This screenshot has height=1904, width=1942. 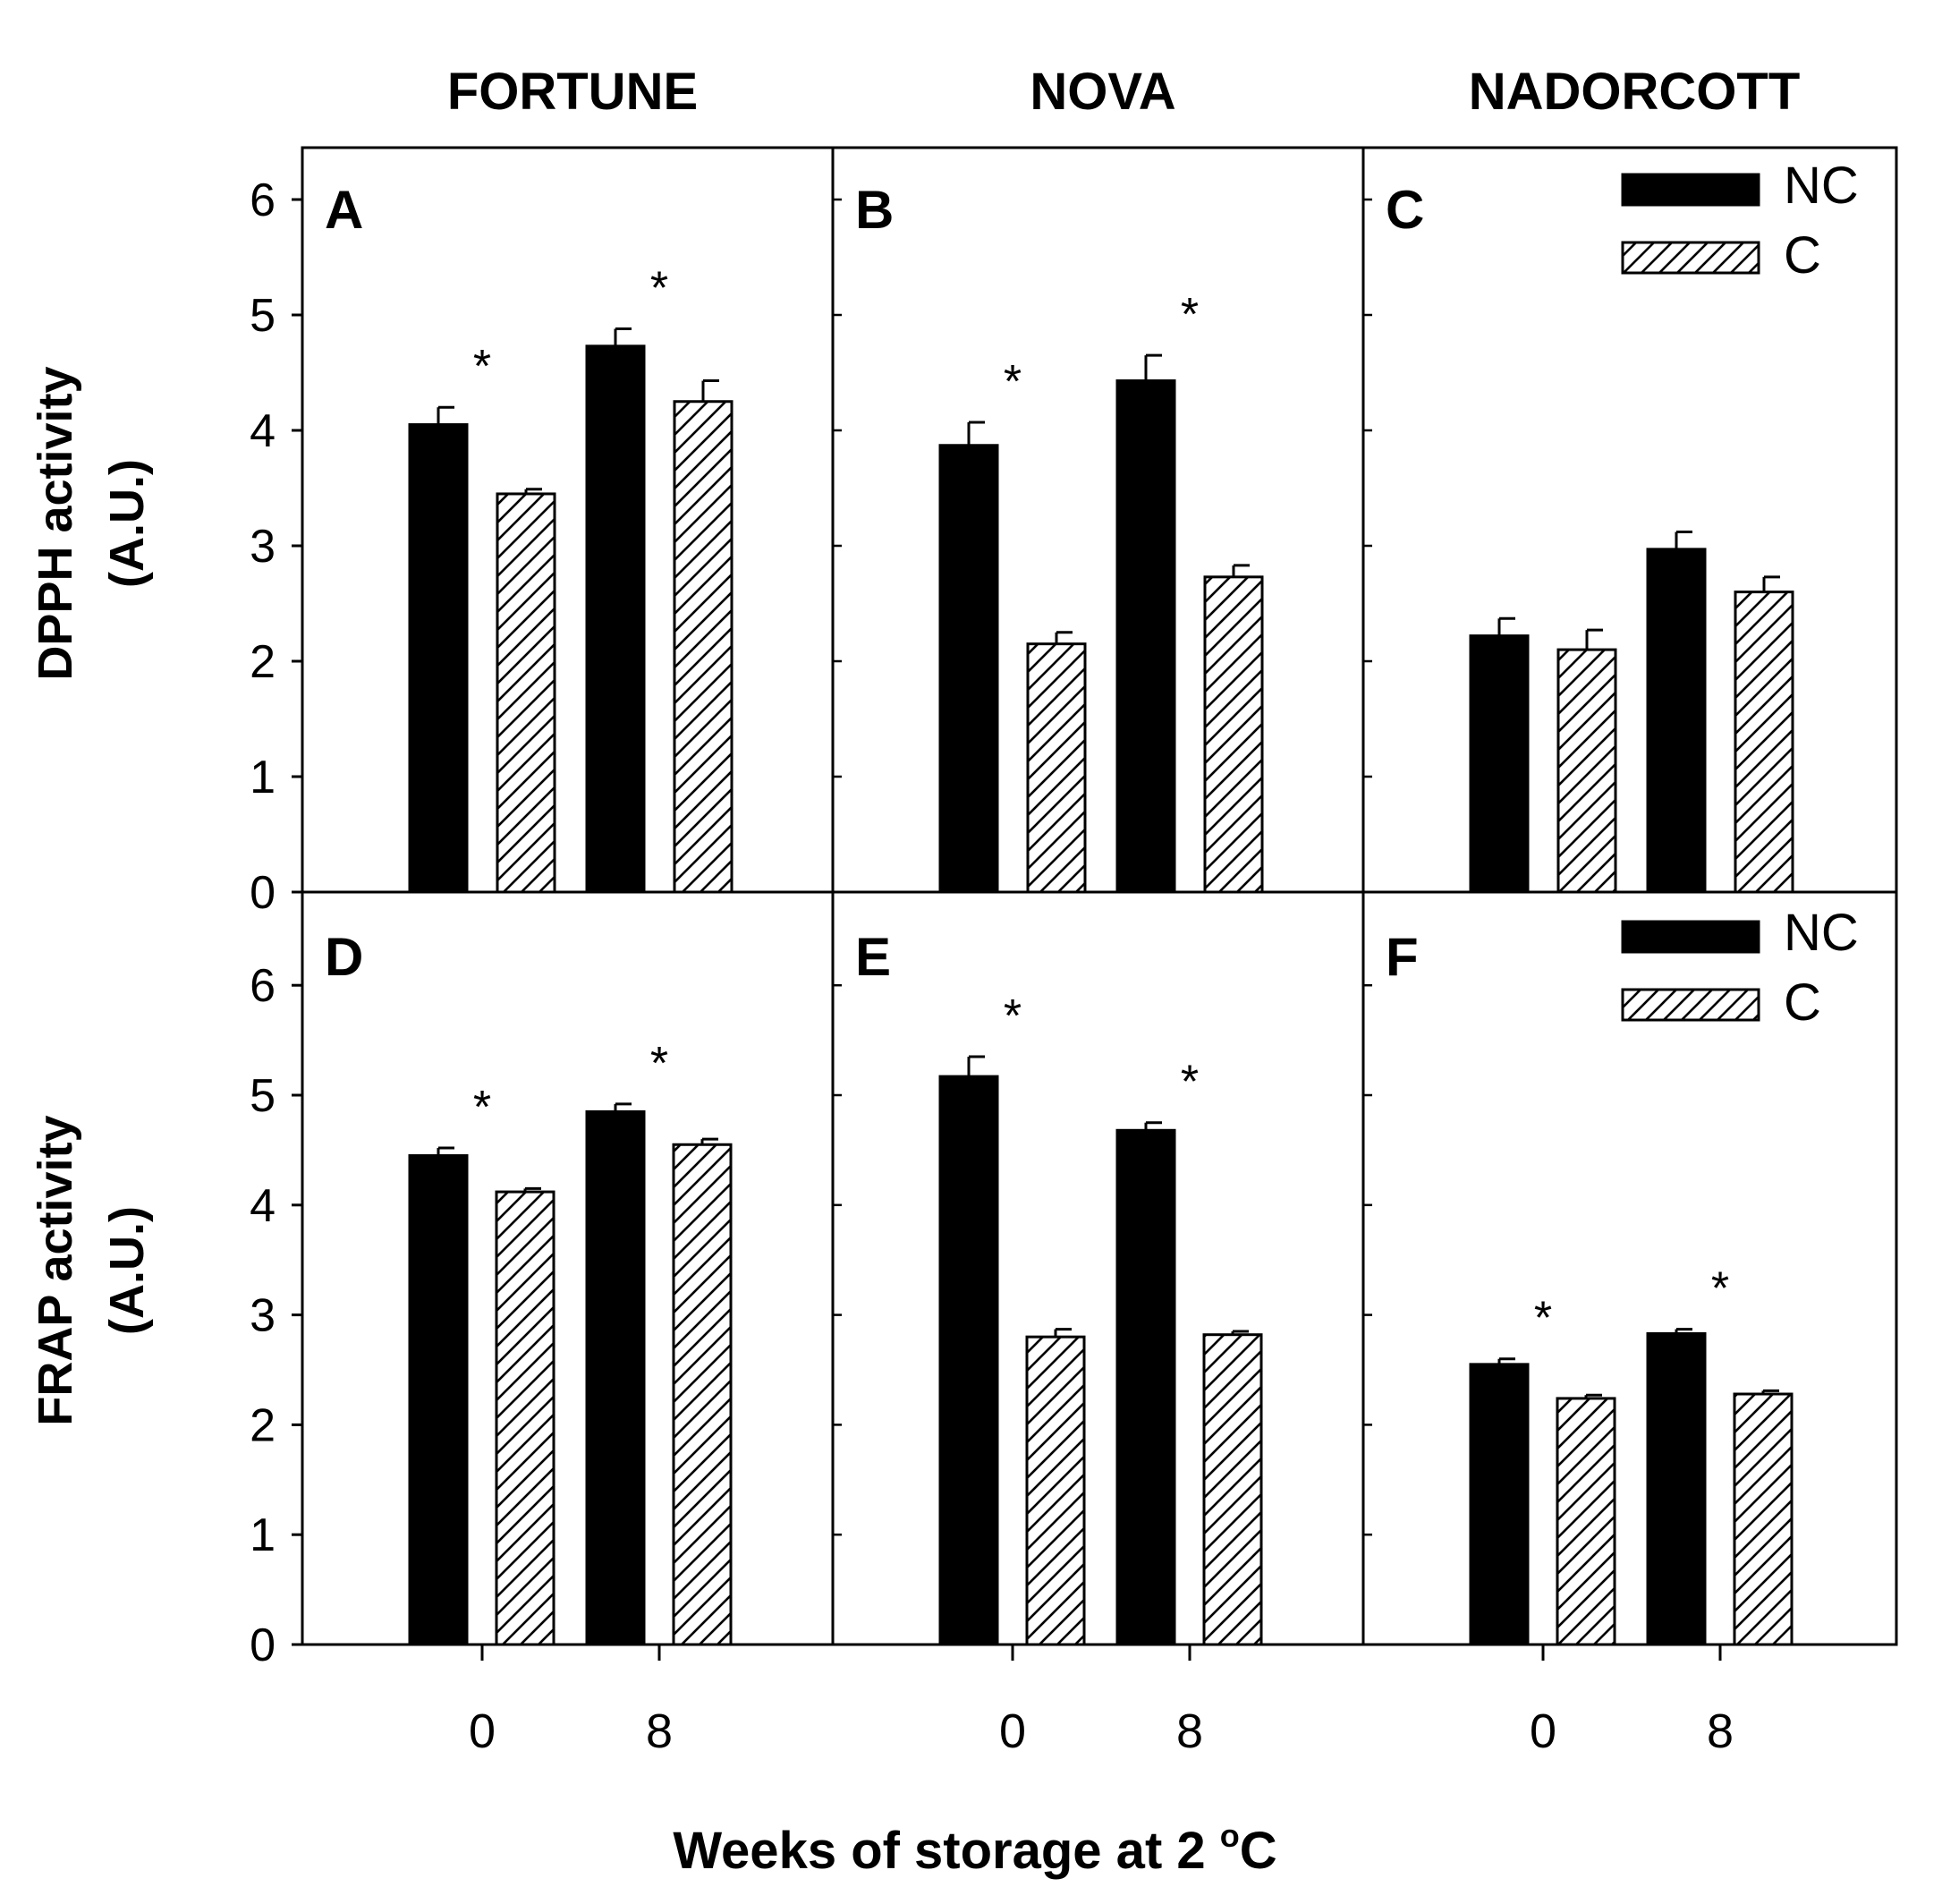 What do you see at coordinates (1190, 1083) in the screenshot?
I see `significance-E-8: *` at bounding box center [1190, 1083].